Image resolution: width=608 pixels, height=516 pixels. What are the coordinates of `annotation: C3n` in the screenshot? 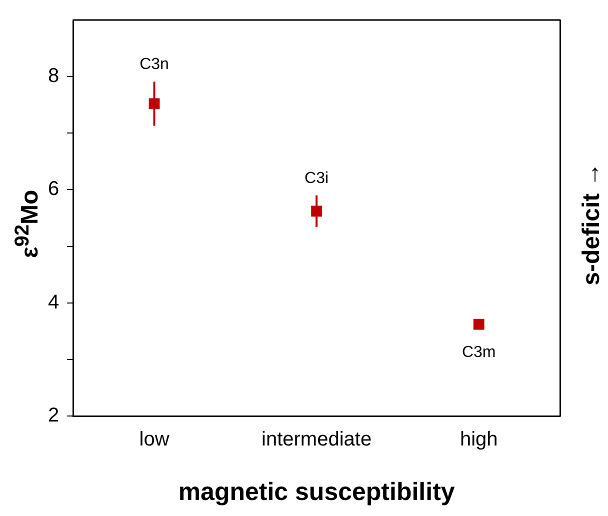 It's located at (154, 65).